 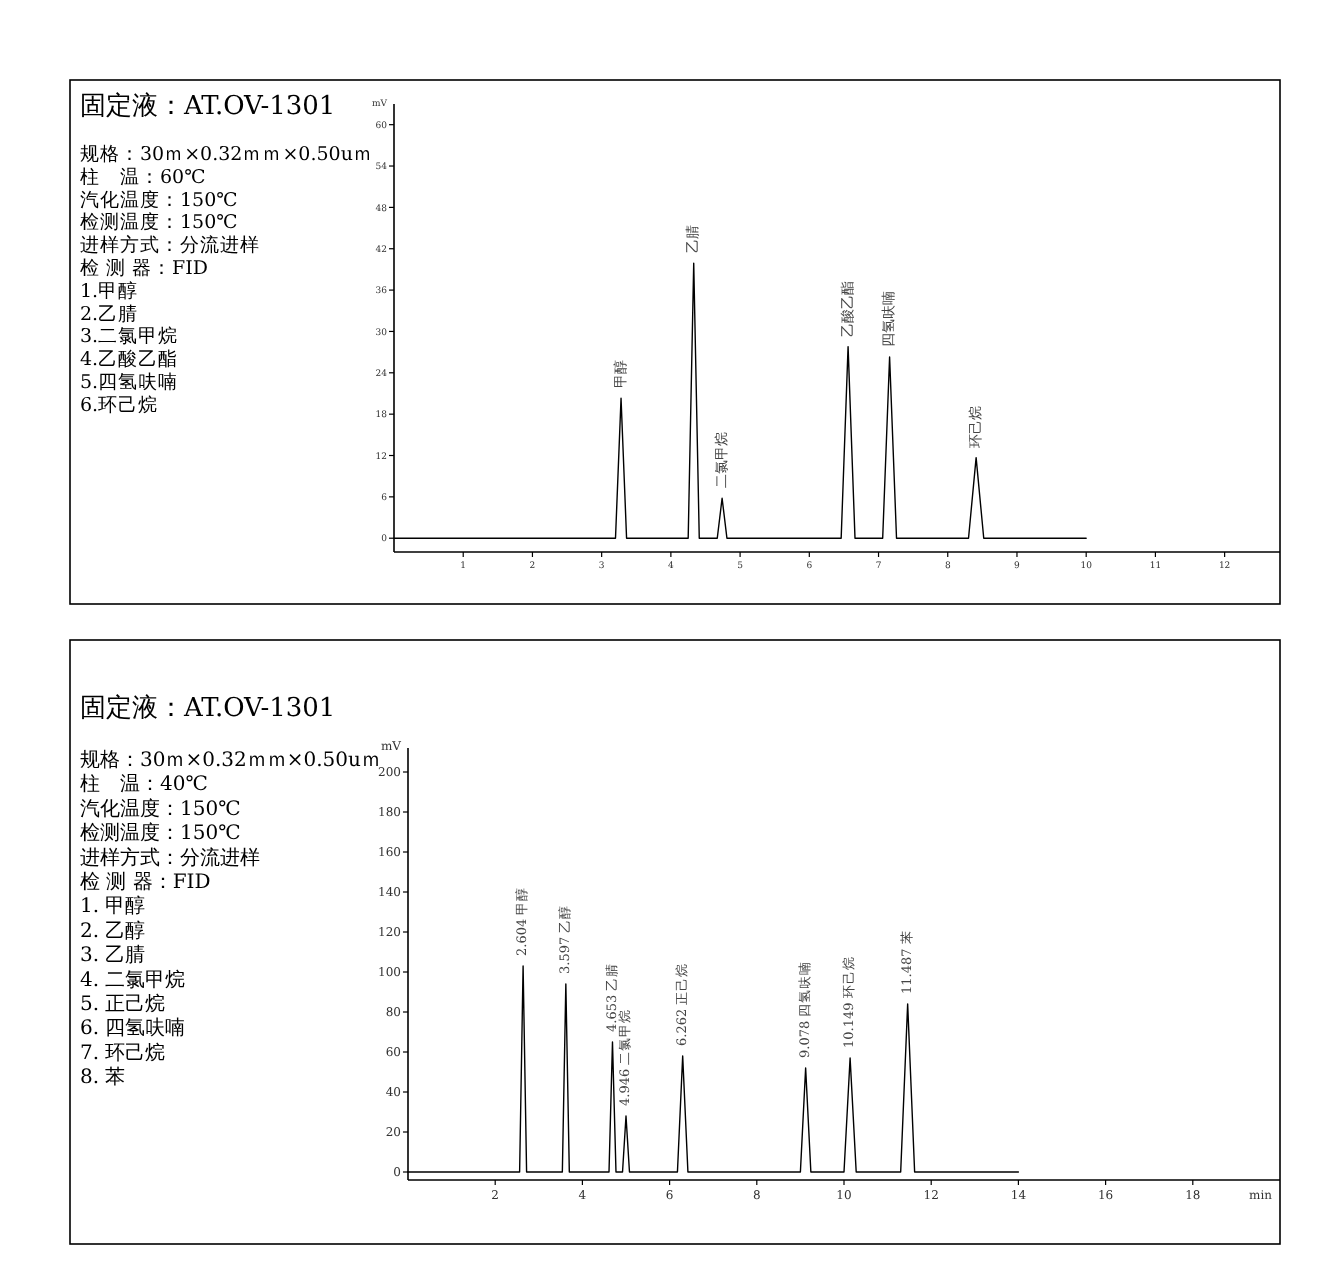 I want to click on text: 1. 甲醇, so click(x=113, y=906).